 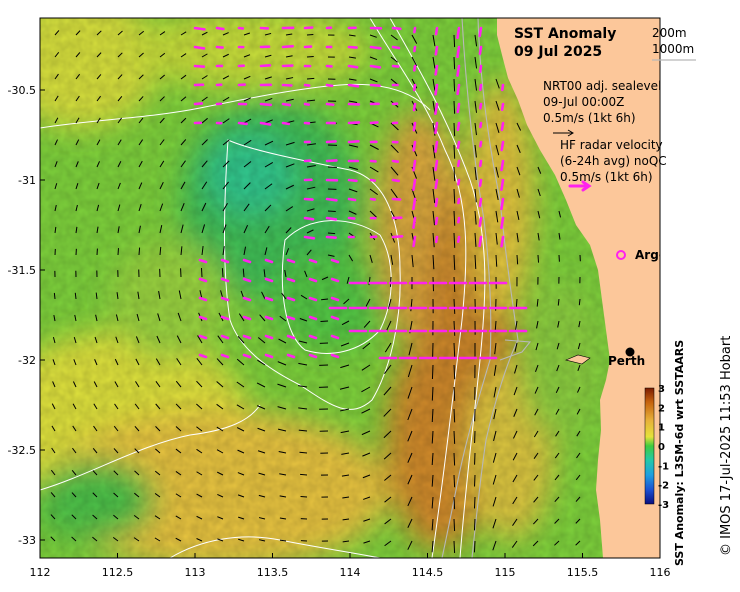 What do you see at coordinates (669, 33) in the screenshot?
I see `isobath-label-200m: 200m` at bounding box center [669, 33].